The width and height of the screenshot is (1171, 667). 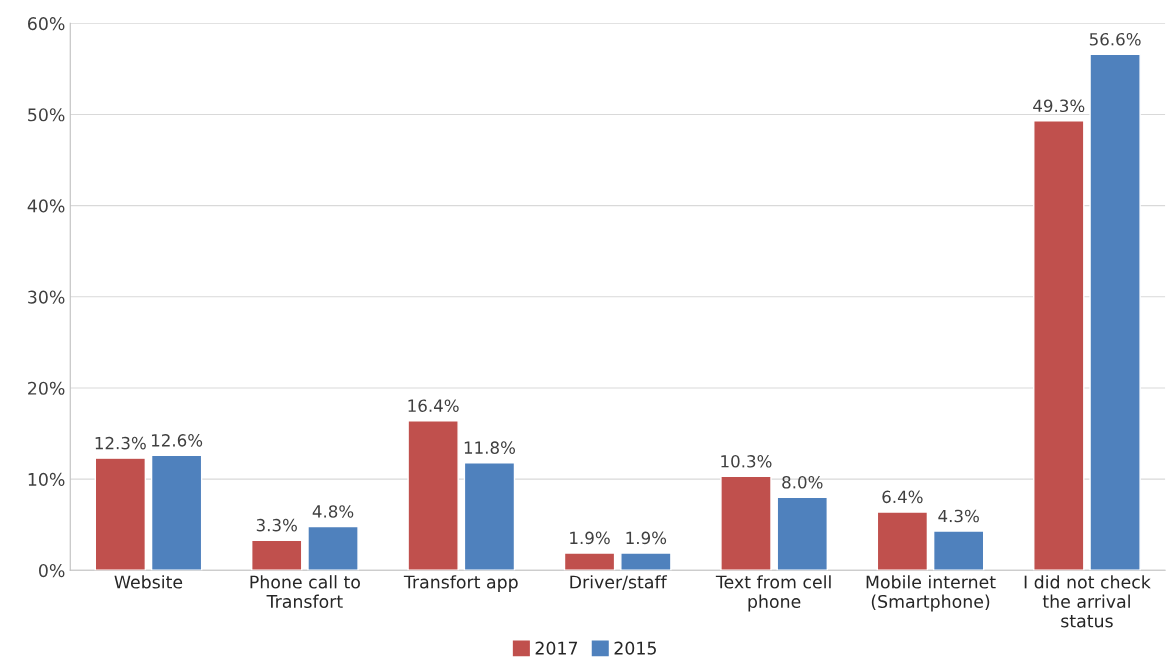 I want to click on y-tick-label: 0%, so click(x=52, y=571).